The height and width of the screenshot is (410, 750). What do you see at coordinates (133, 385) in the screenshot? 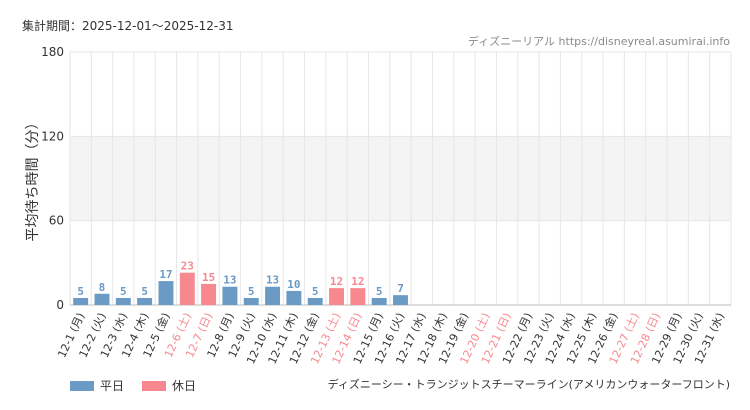
I see `legend: 平日 休日` at bounding box center [133, 385].